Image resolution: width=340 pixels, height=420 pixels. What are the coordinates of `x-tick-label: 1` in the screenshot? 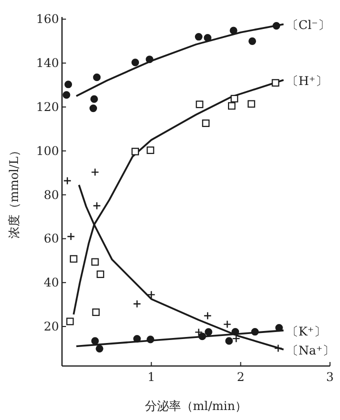 It's located at (152, 377).